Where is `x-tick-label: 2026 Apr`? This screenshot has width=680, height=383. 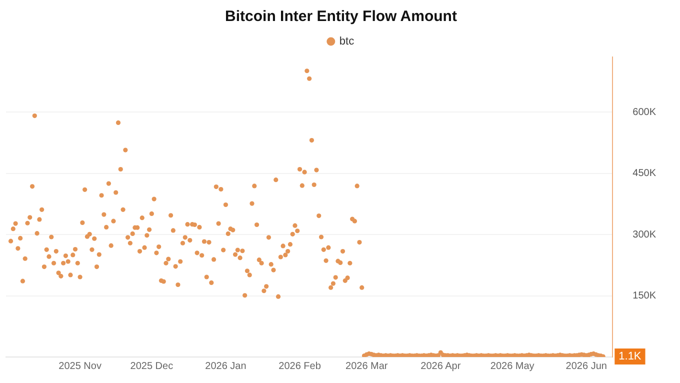
x-tick-label: 2026 Apr is located at coordinates (441, 366).